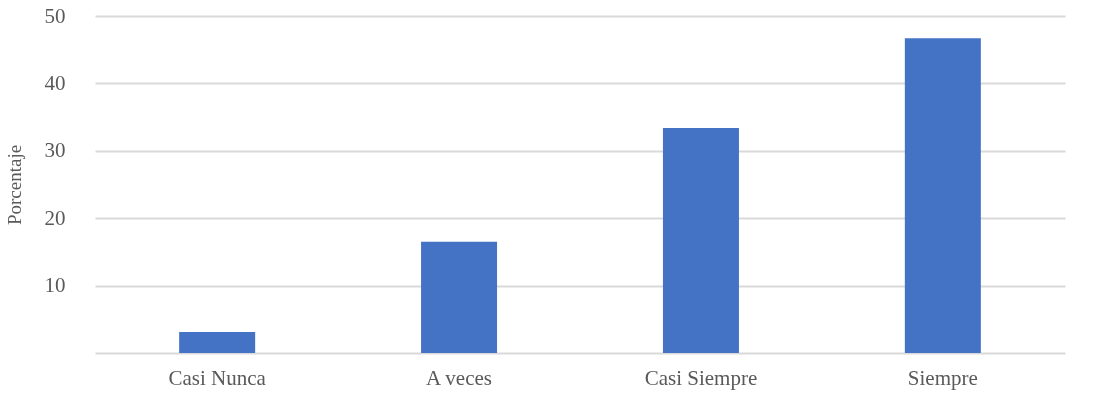  Describe the element at coordinates (55, 15) in the screenshot. I see `y-tick-label: 50` at that location.